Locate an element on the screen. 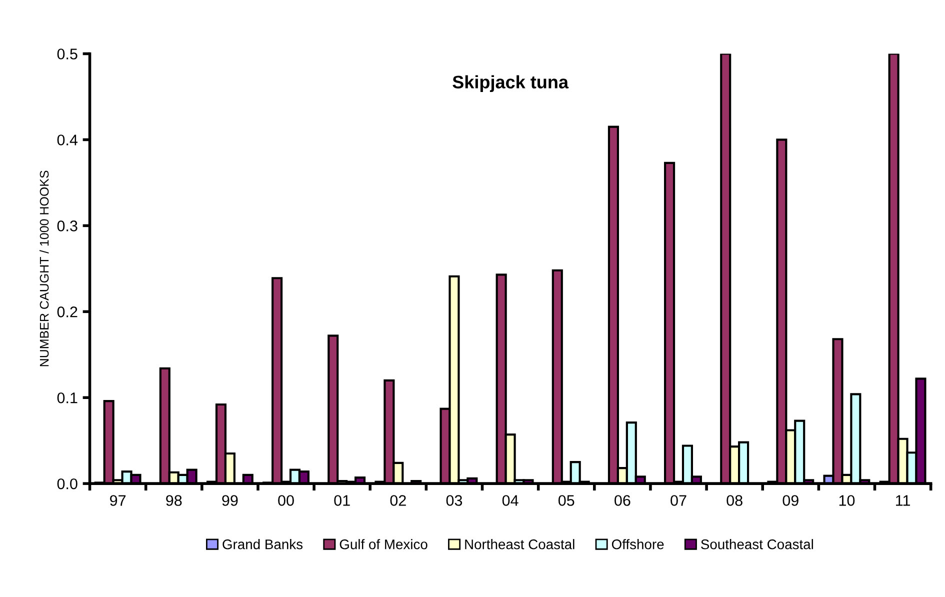 The height and width of the screenshot is (597, 945). x-tick-label: 07 is located at coordinates (678, 500).